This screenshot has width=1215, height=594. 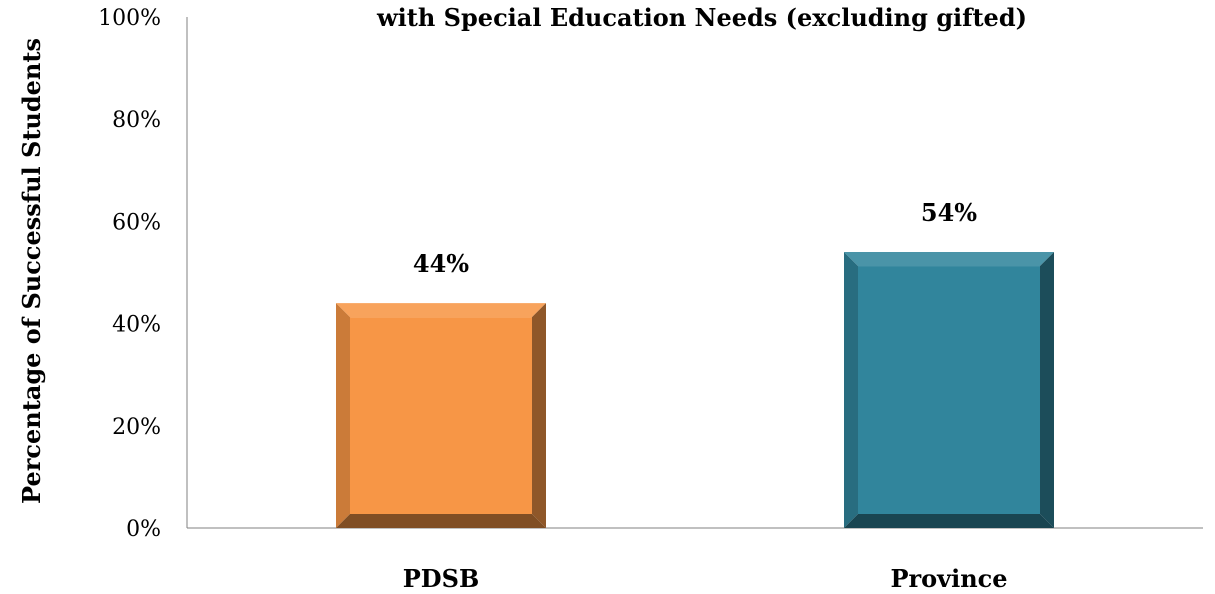 What do you see at coordinates (31, 271) in the screenshot?
I see `y-axis-title: Percentage of Successful Students` at bounding box center [31, 271].